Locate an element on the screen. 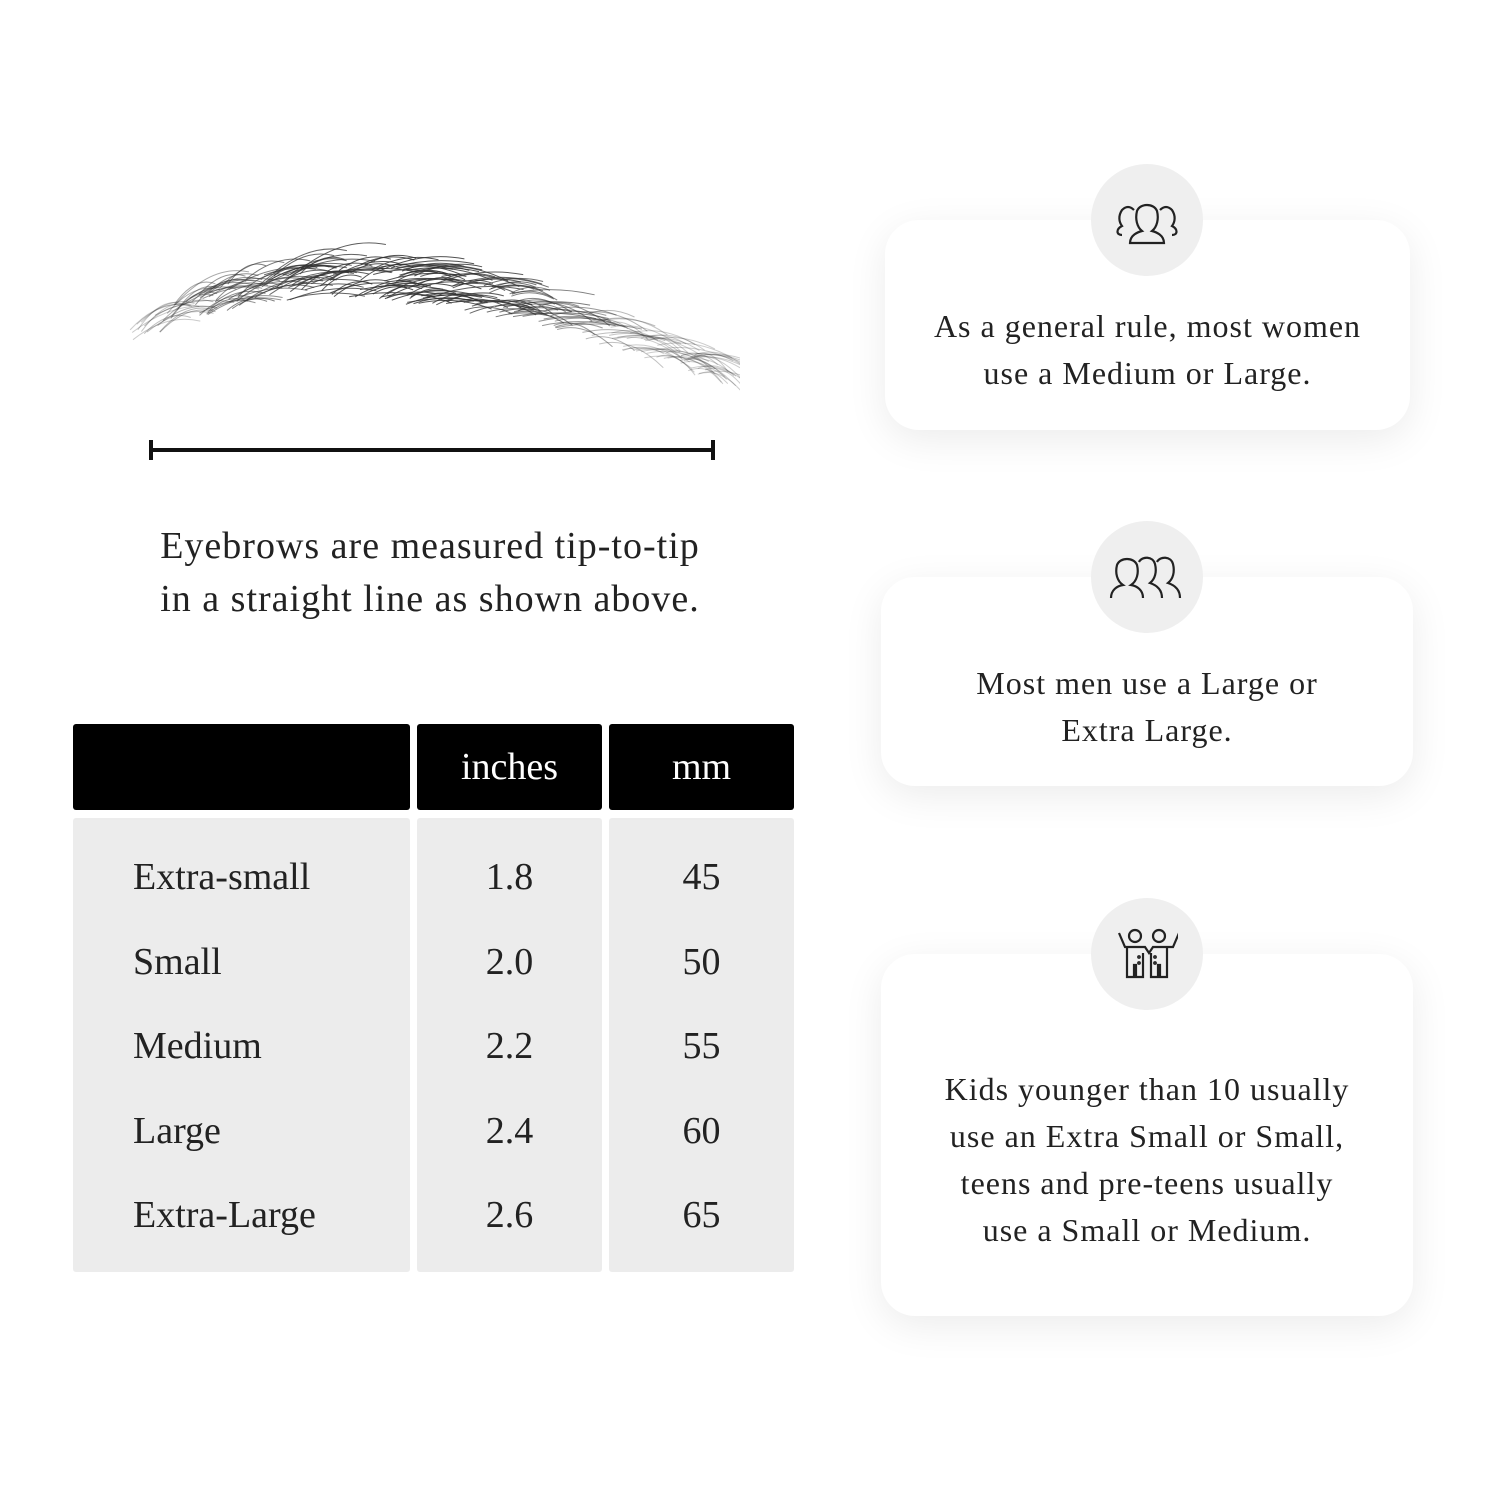  caption-line-2: in a straight line as shown above. is located at coordinates (430, 599).